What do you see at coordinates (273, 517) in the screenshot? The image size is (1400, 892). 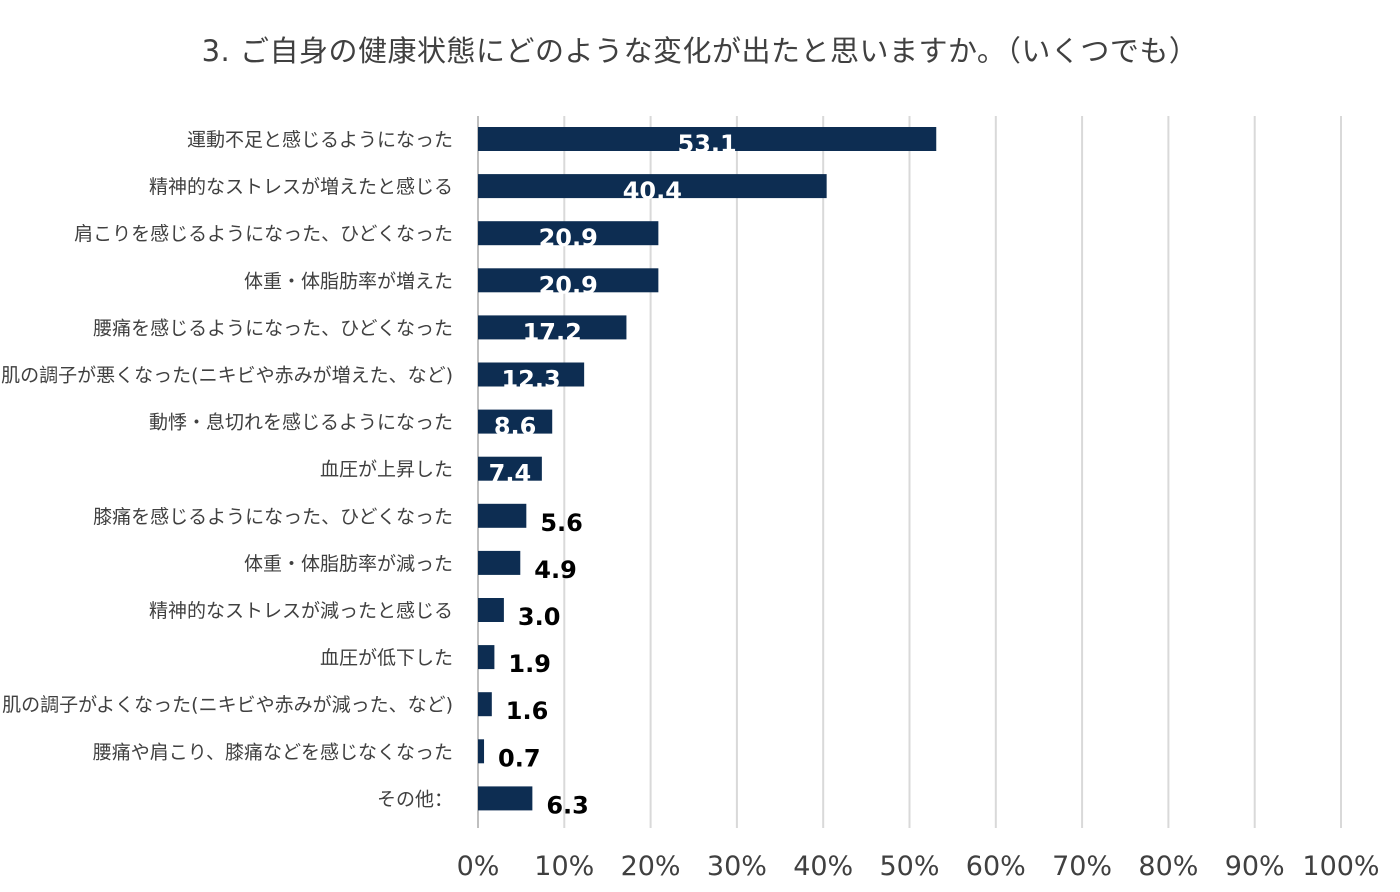 I see `category-label: 膝痛を感じるようになった、ひどくなった` at bounding box center [273, 517].